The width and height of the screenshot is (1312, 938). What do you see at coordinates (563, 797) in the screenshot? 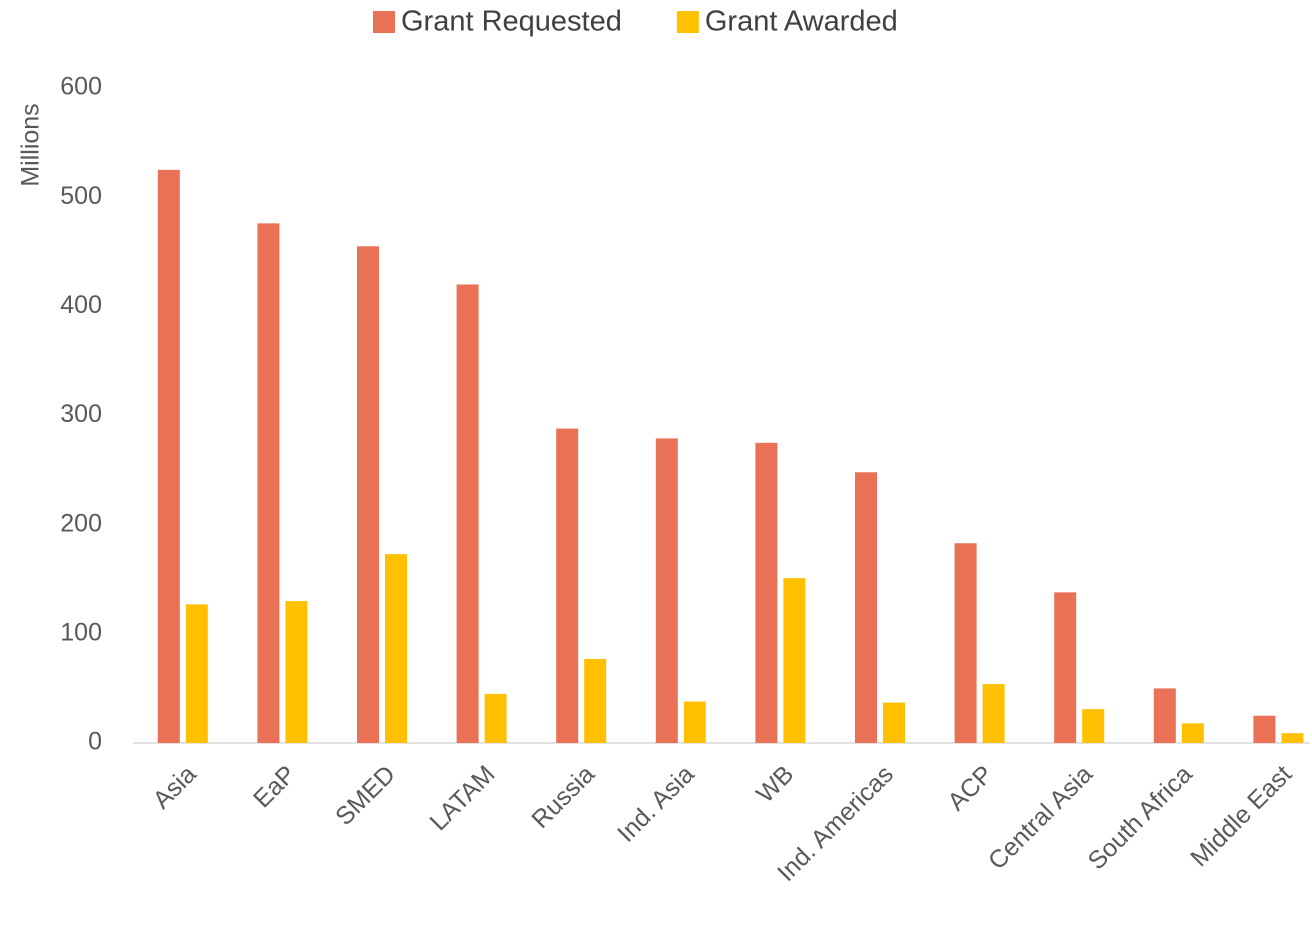
I see `x-tick-label: Russia` at bounding box center [563, 797].